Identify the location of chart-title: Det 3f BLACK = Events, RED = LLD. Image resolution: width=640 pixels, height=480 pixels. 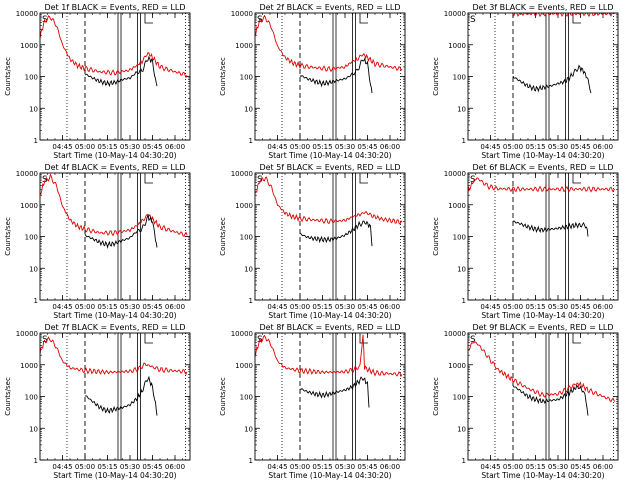
(542, 7).